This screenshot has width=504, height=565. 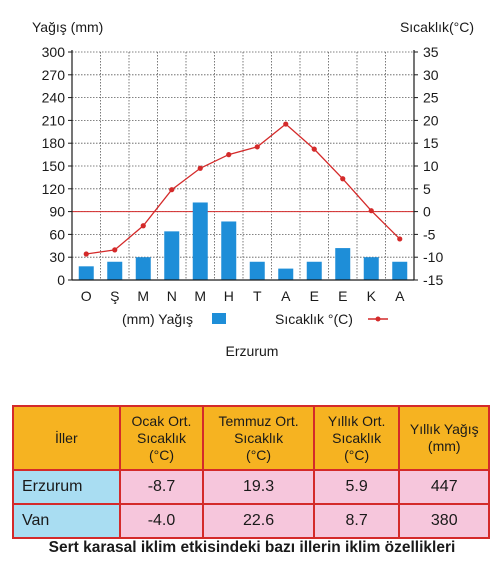 I want to click on table-row: Van -4.0 22.6 8.7 380, so click(x=251, y=521).